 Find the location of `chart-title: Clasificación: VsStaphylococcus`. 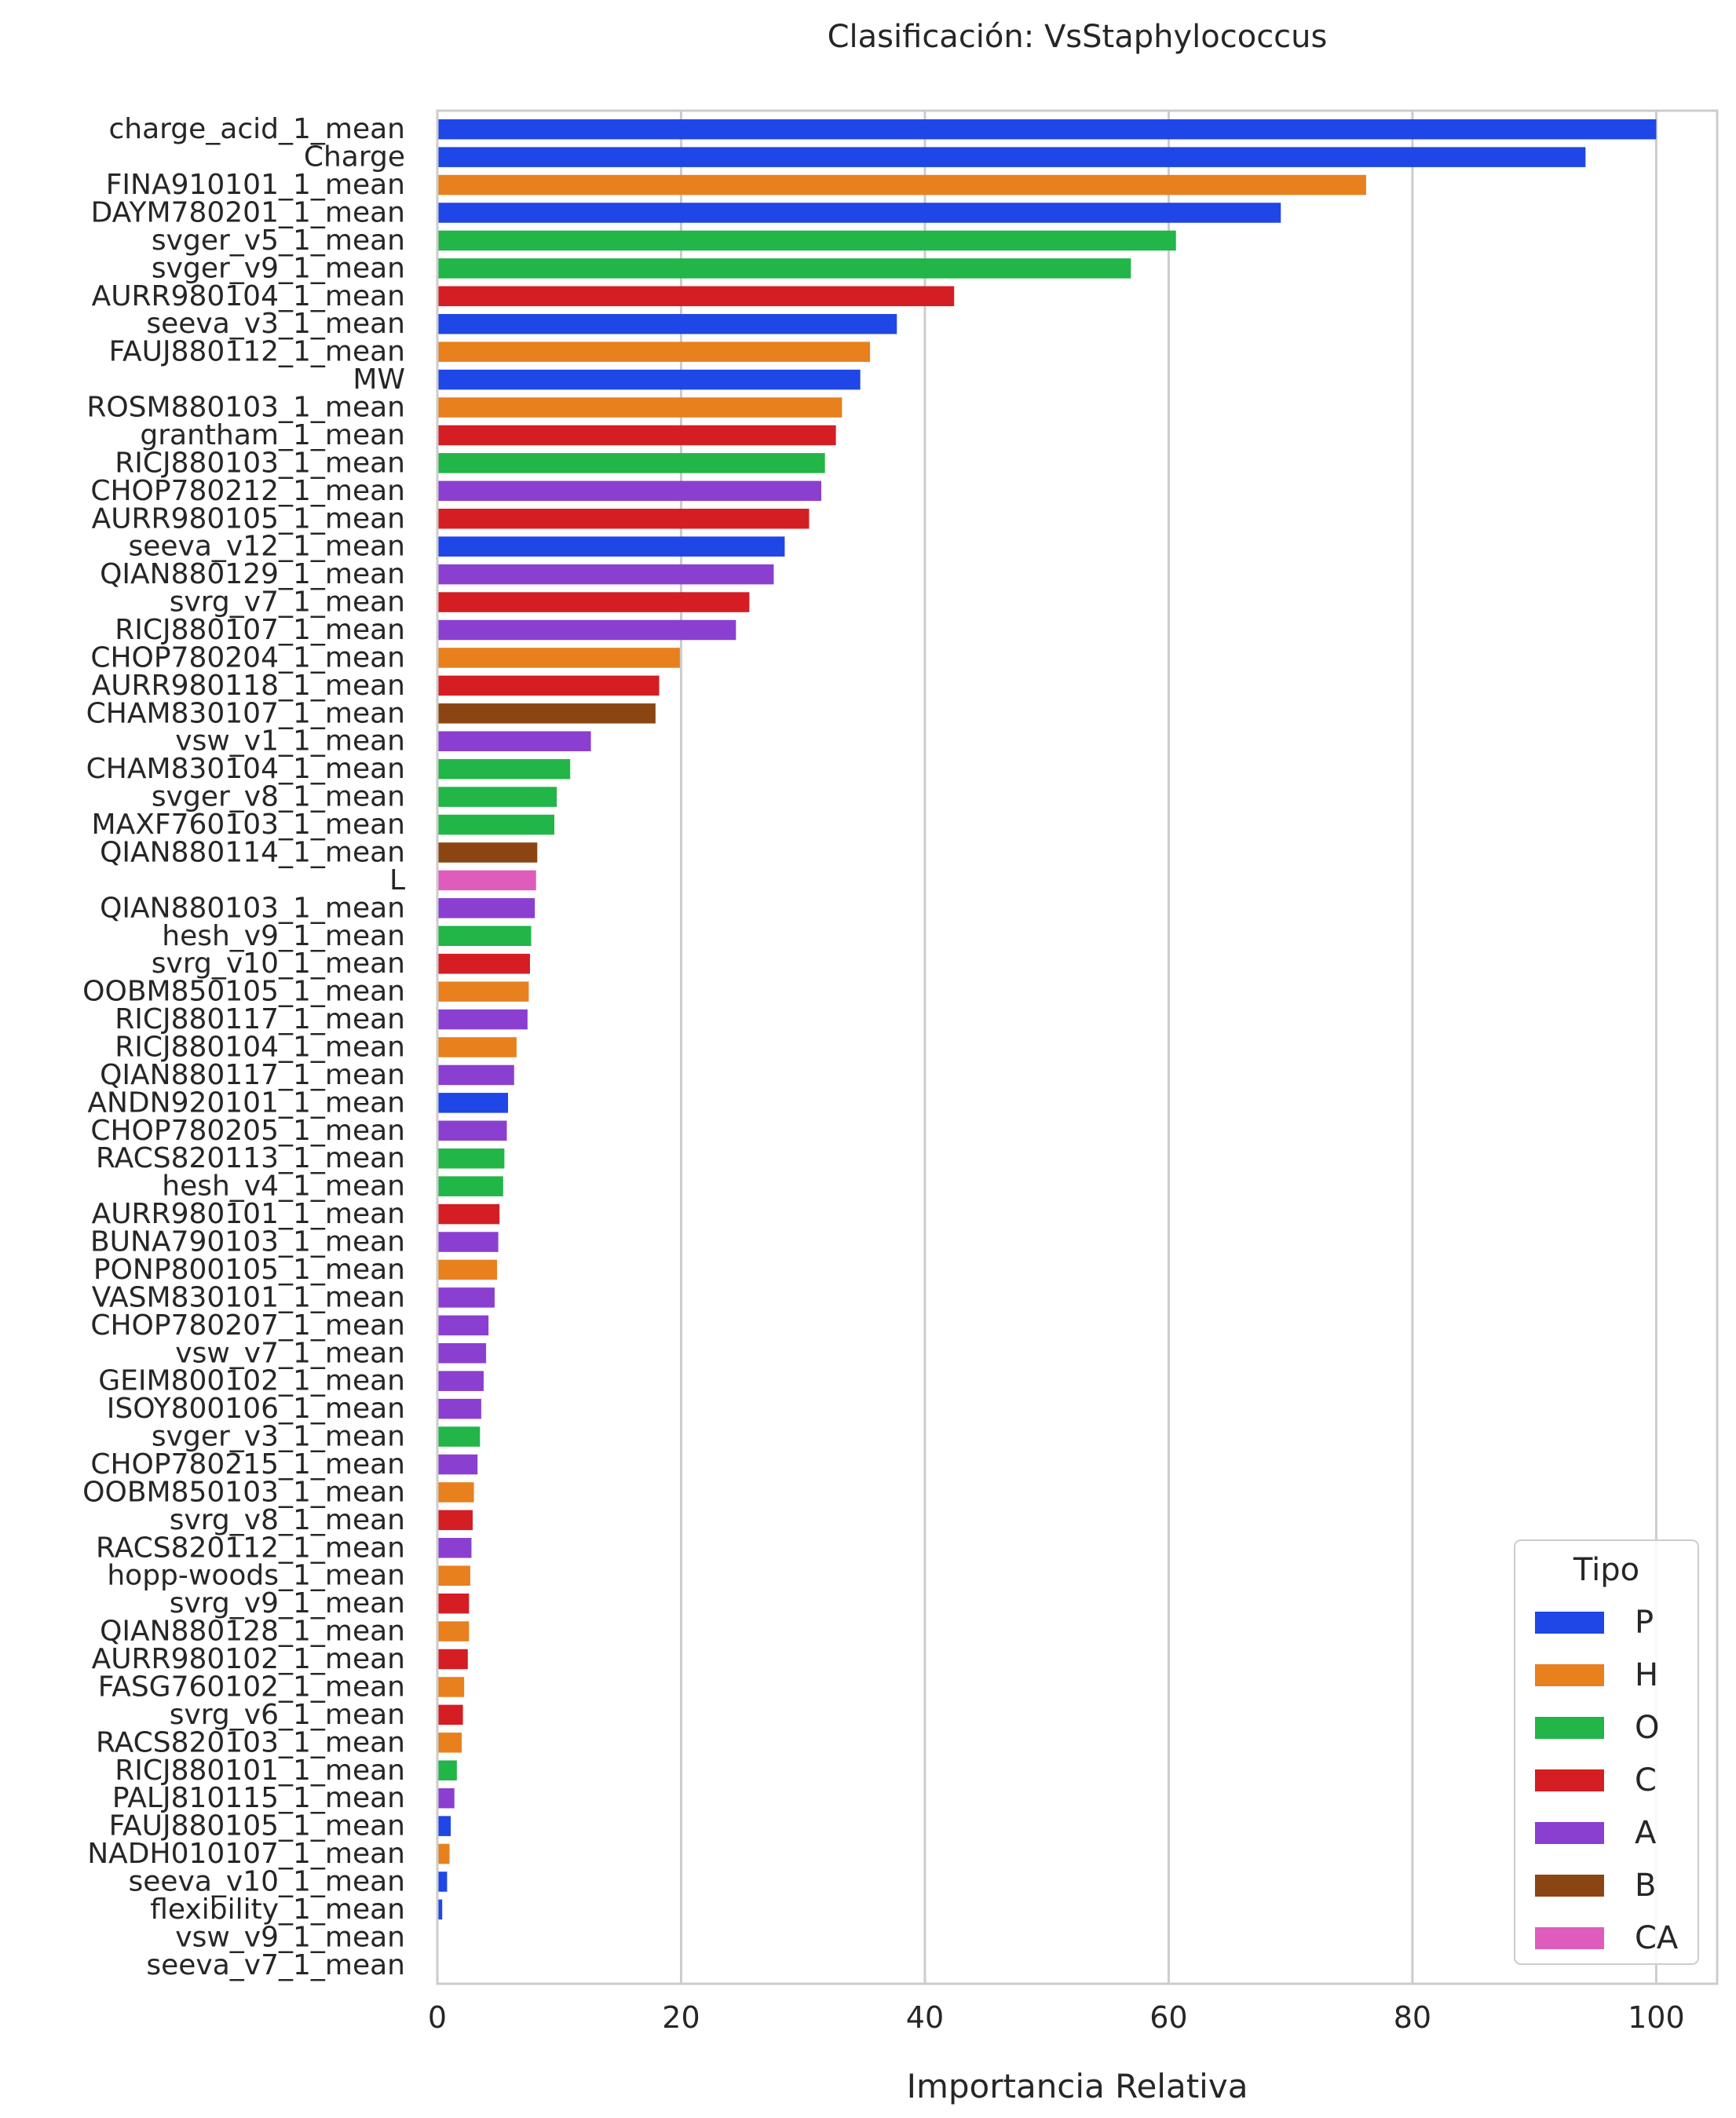

chart-title: Clasificación: VsStaphylococcus is located at coordinates (1078, 37).